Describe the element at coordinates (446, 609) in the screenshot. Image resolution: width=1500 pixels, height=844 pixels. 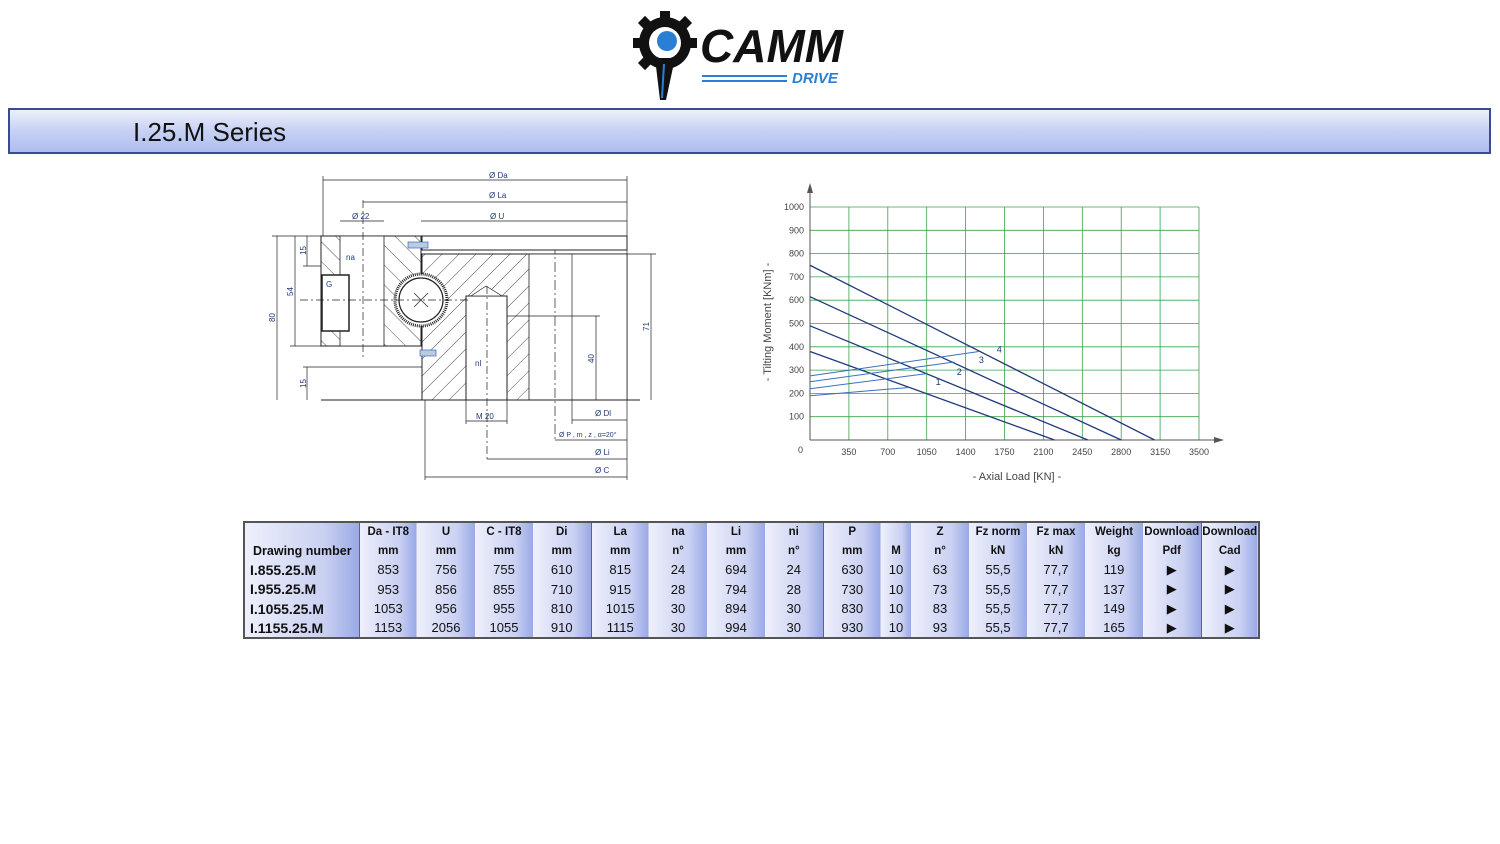
I see `table-cell: 956` at that location.